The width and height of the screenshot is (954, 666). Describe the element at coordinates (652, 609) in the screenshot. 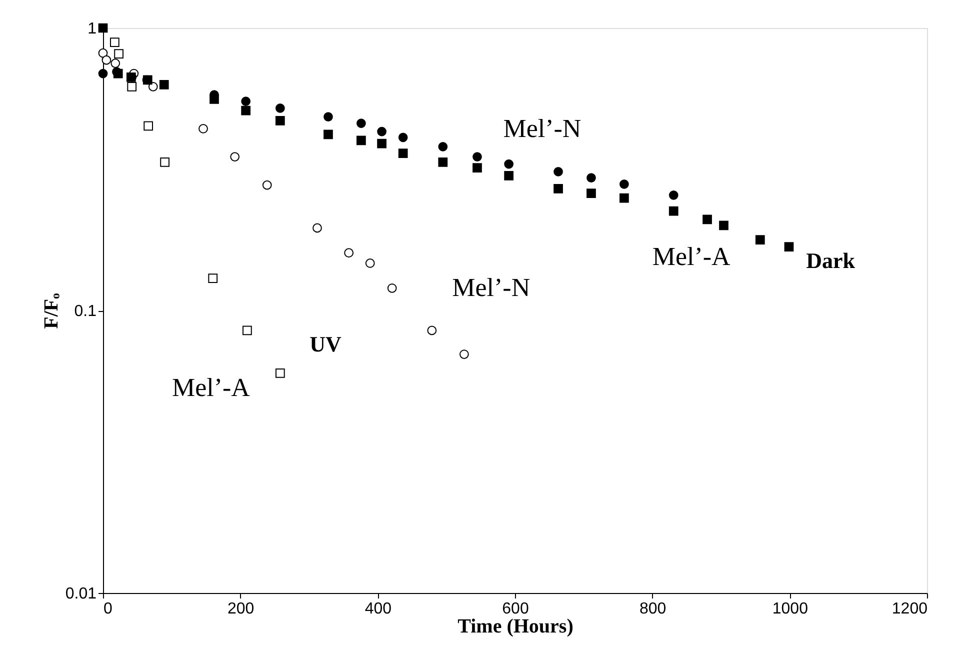

I see `x-tick-label: 800` at that location.